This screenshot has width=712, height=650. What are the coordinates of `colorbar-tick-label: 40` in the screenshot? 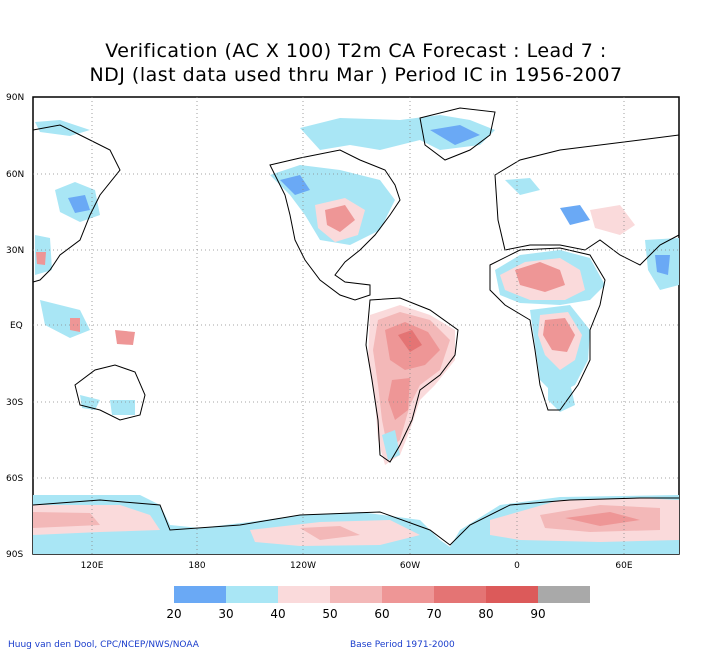 It's located at (277, 614).